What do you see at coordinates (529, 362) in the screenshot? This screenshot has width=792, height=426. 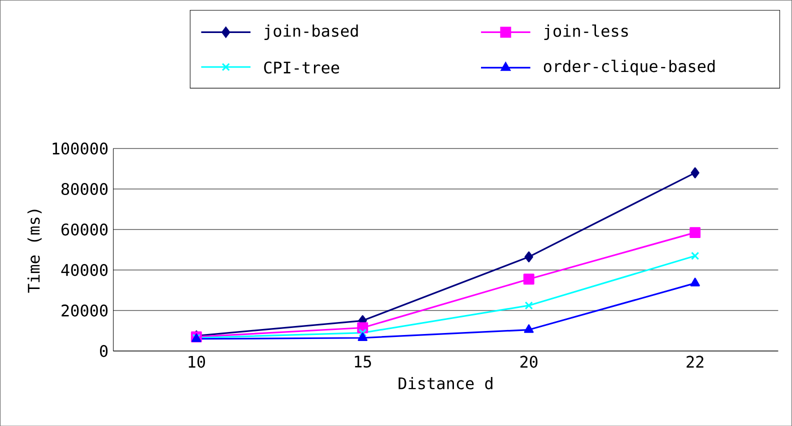 I see `x-tick-label: 20` at bounding box center [529, 362].